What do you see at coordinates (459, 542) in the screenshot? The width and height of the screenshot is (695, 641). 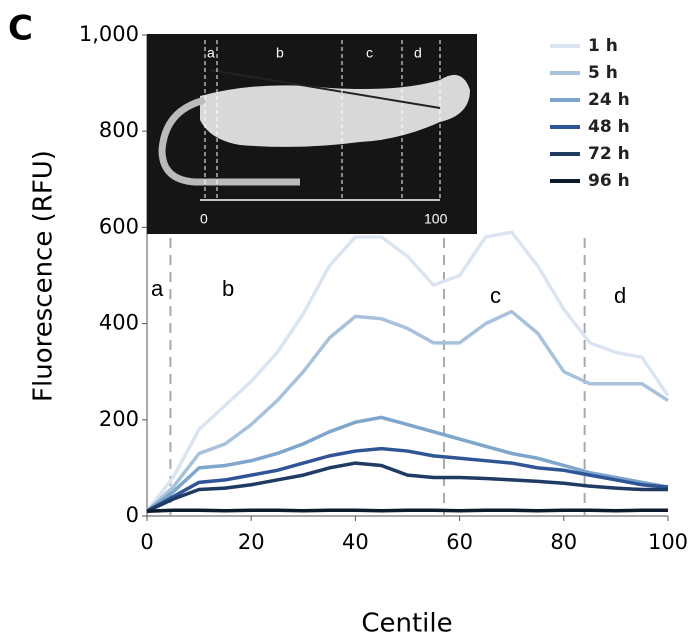 I see `x-tick-label: 60` at bounding box center [459, 542].